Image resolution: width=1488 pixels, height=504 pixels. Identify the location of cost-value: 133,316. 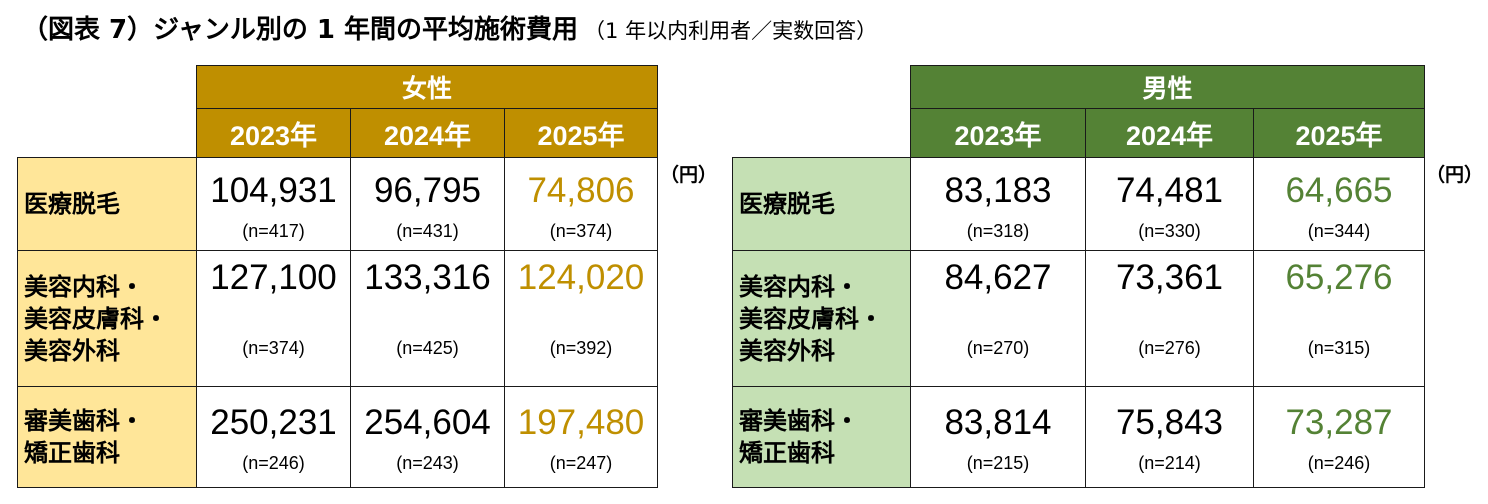
(427, 277).